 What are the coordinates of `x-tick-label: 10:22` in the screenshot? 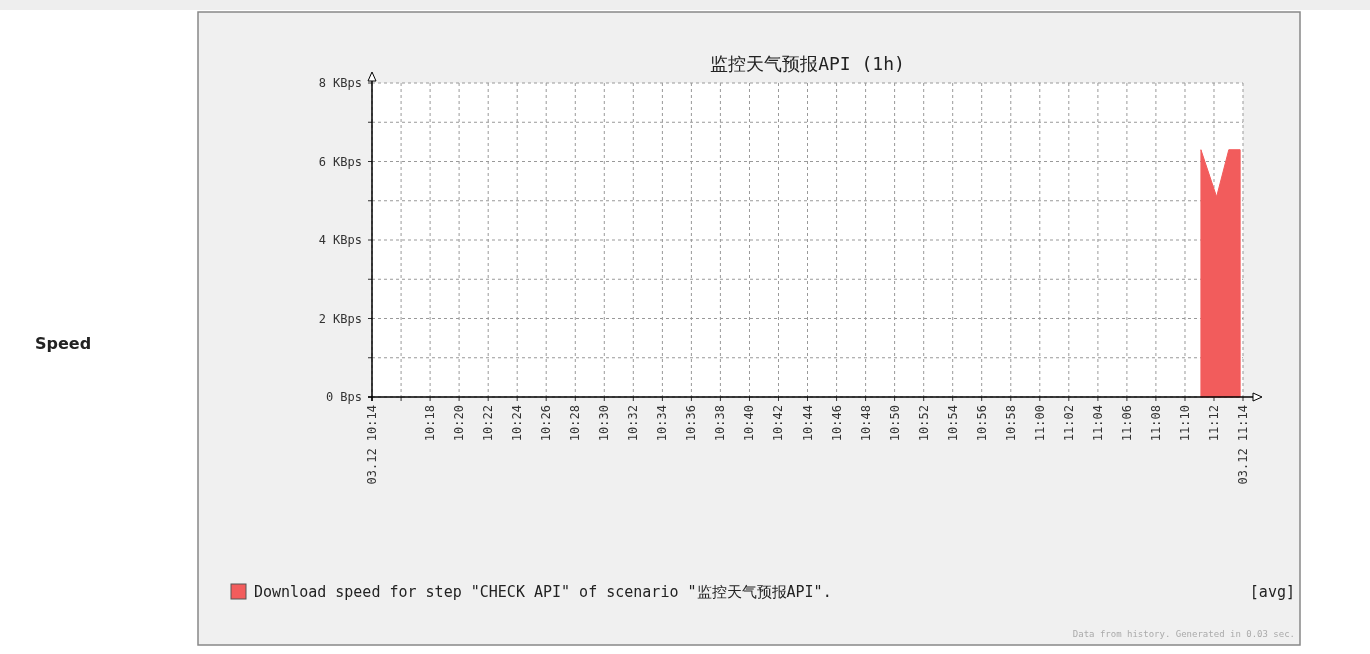 It's located at (488, 423).